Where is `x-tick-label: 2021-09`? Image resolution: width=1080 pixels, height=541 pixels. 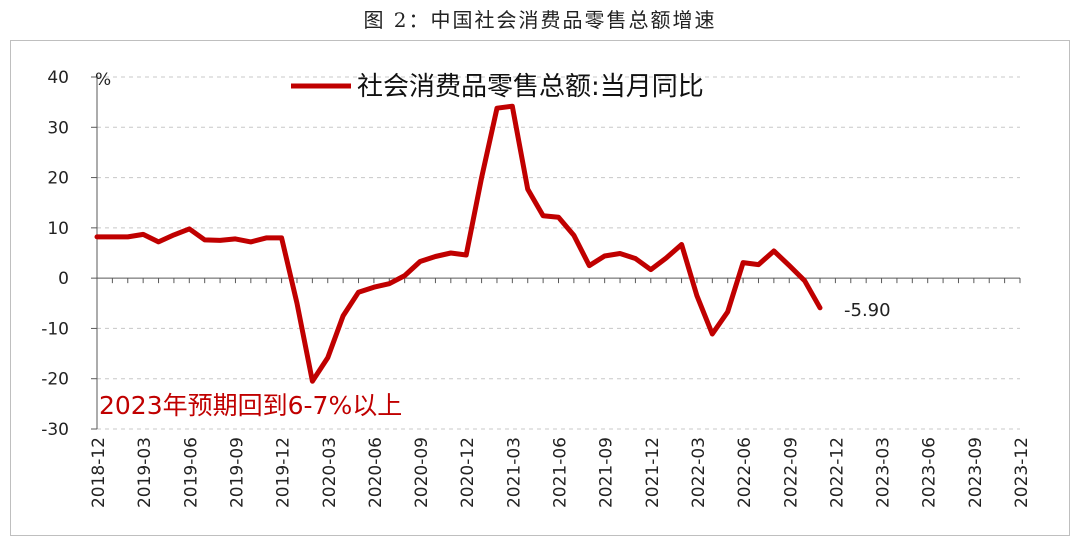
x-tick-label: 2021-09 is located at coordinates (607, 472).